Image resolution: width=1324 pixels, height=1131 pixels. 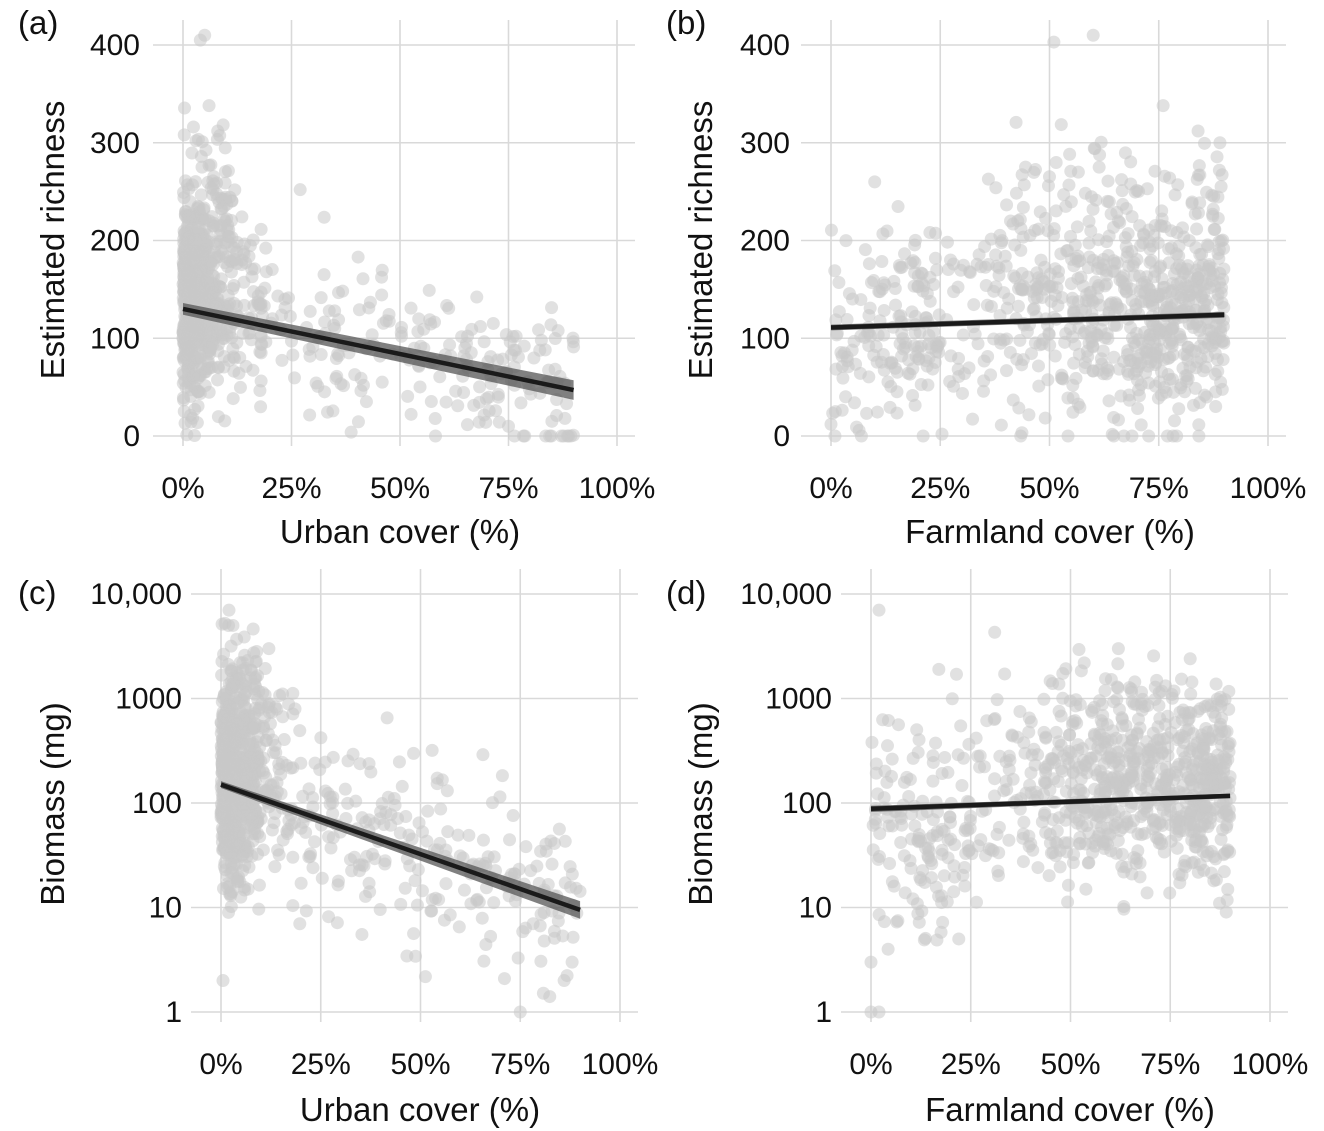 What do you see at coordinates (52, 240) in the screenshot?
I see `y-axis-title: Estimated richness` at bounding box center [52, 240].